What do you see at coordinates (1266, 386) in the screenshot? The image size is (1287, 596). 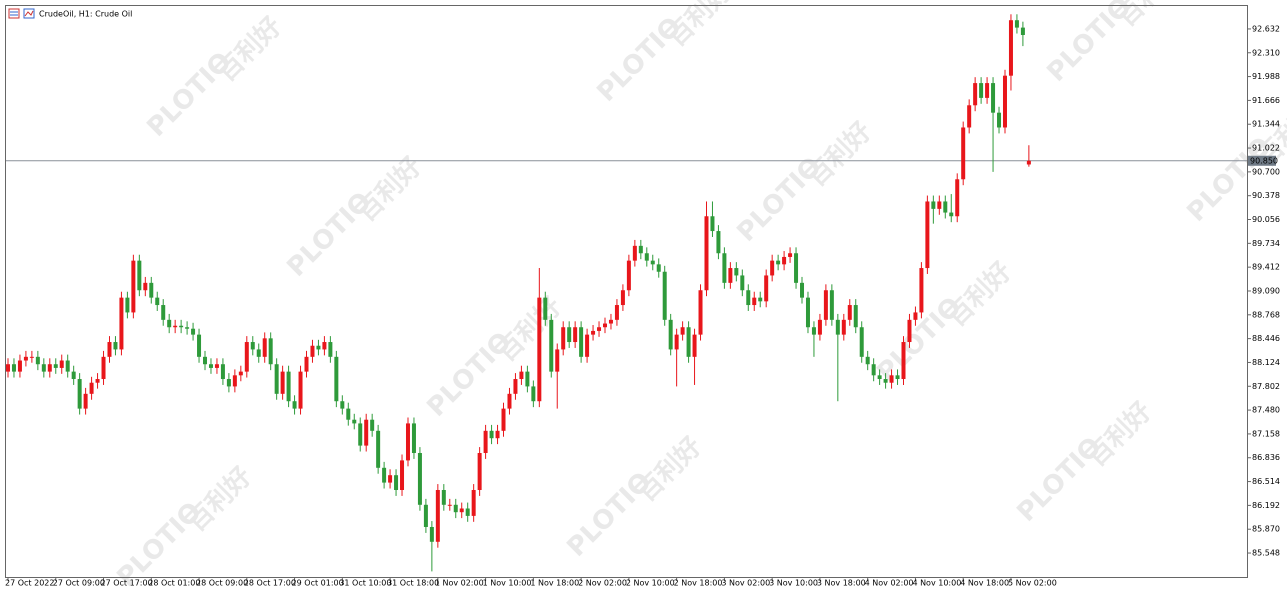 I see `y-tick-label: 87.802` at bounding box center [1266, 386].